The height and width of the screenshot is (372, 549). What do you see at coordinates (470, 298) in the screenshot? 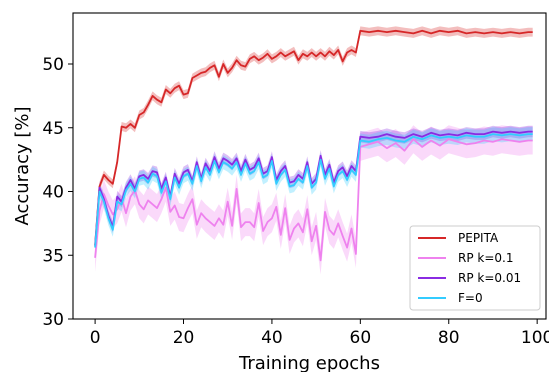
I see `legend-label: F=0` at bounding box center [470, 298].